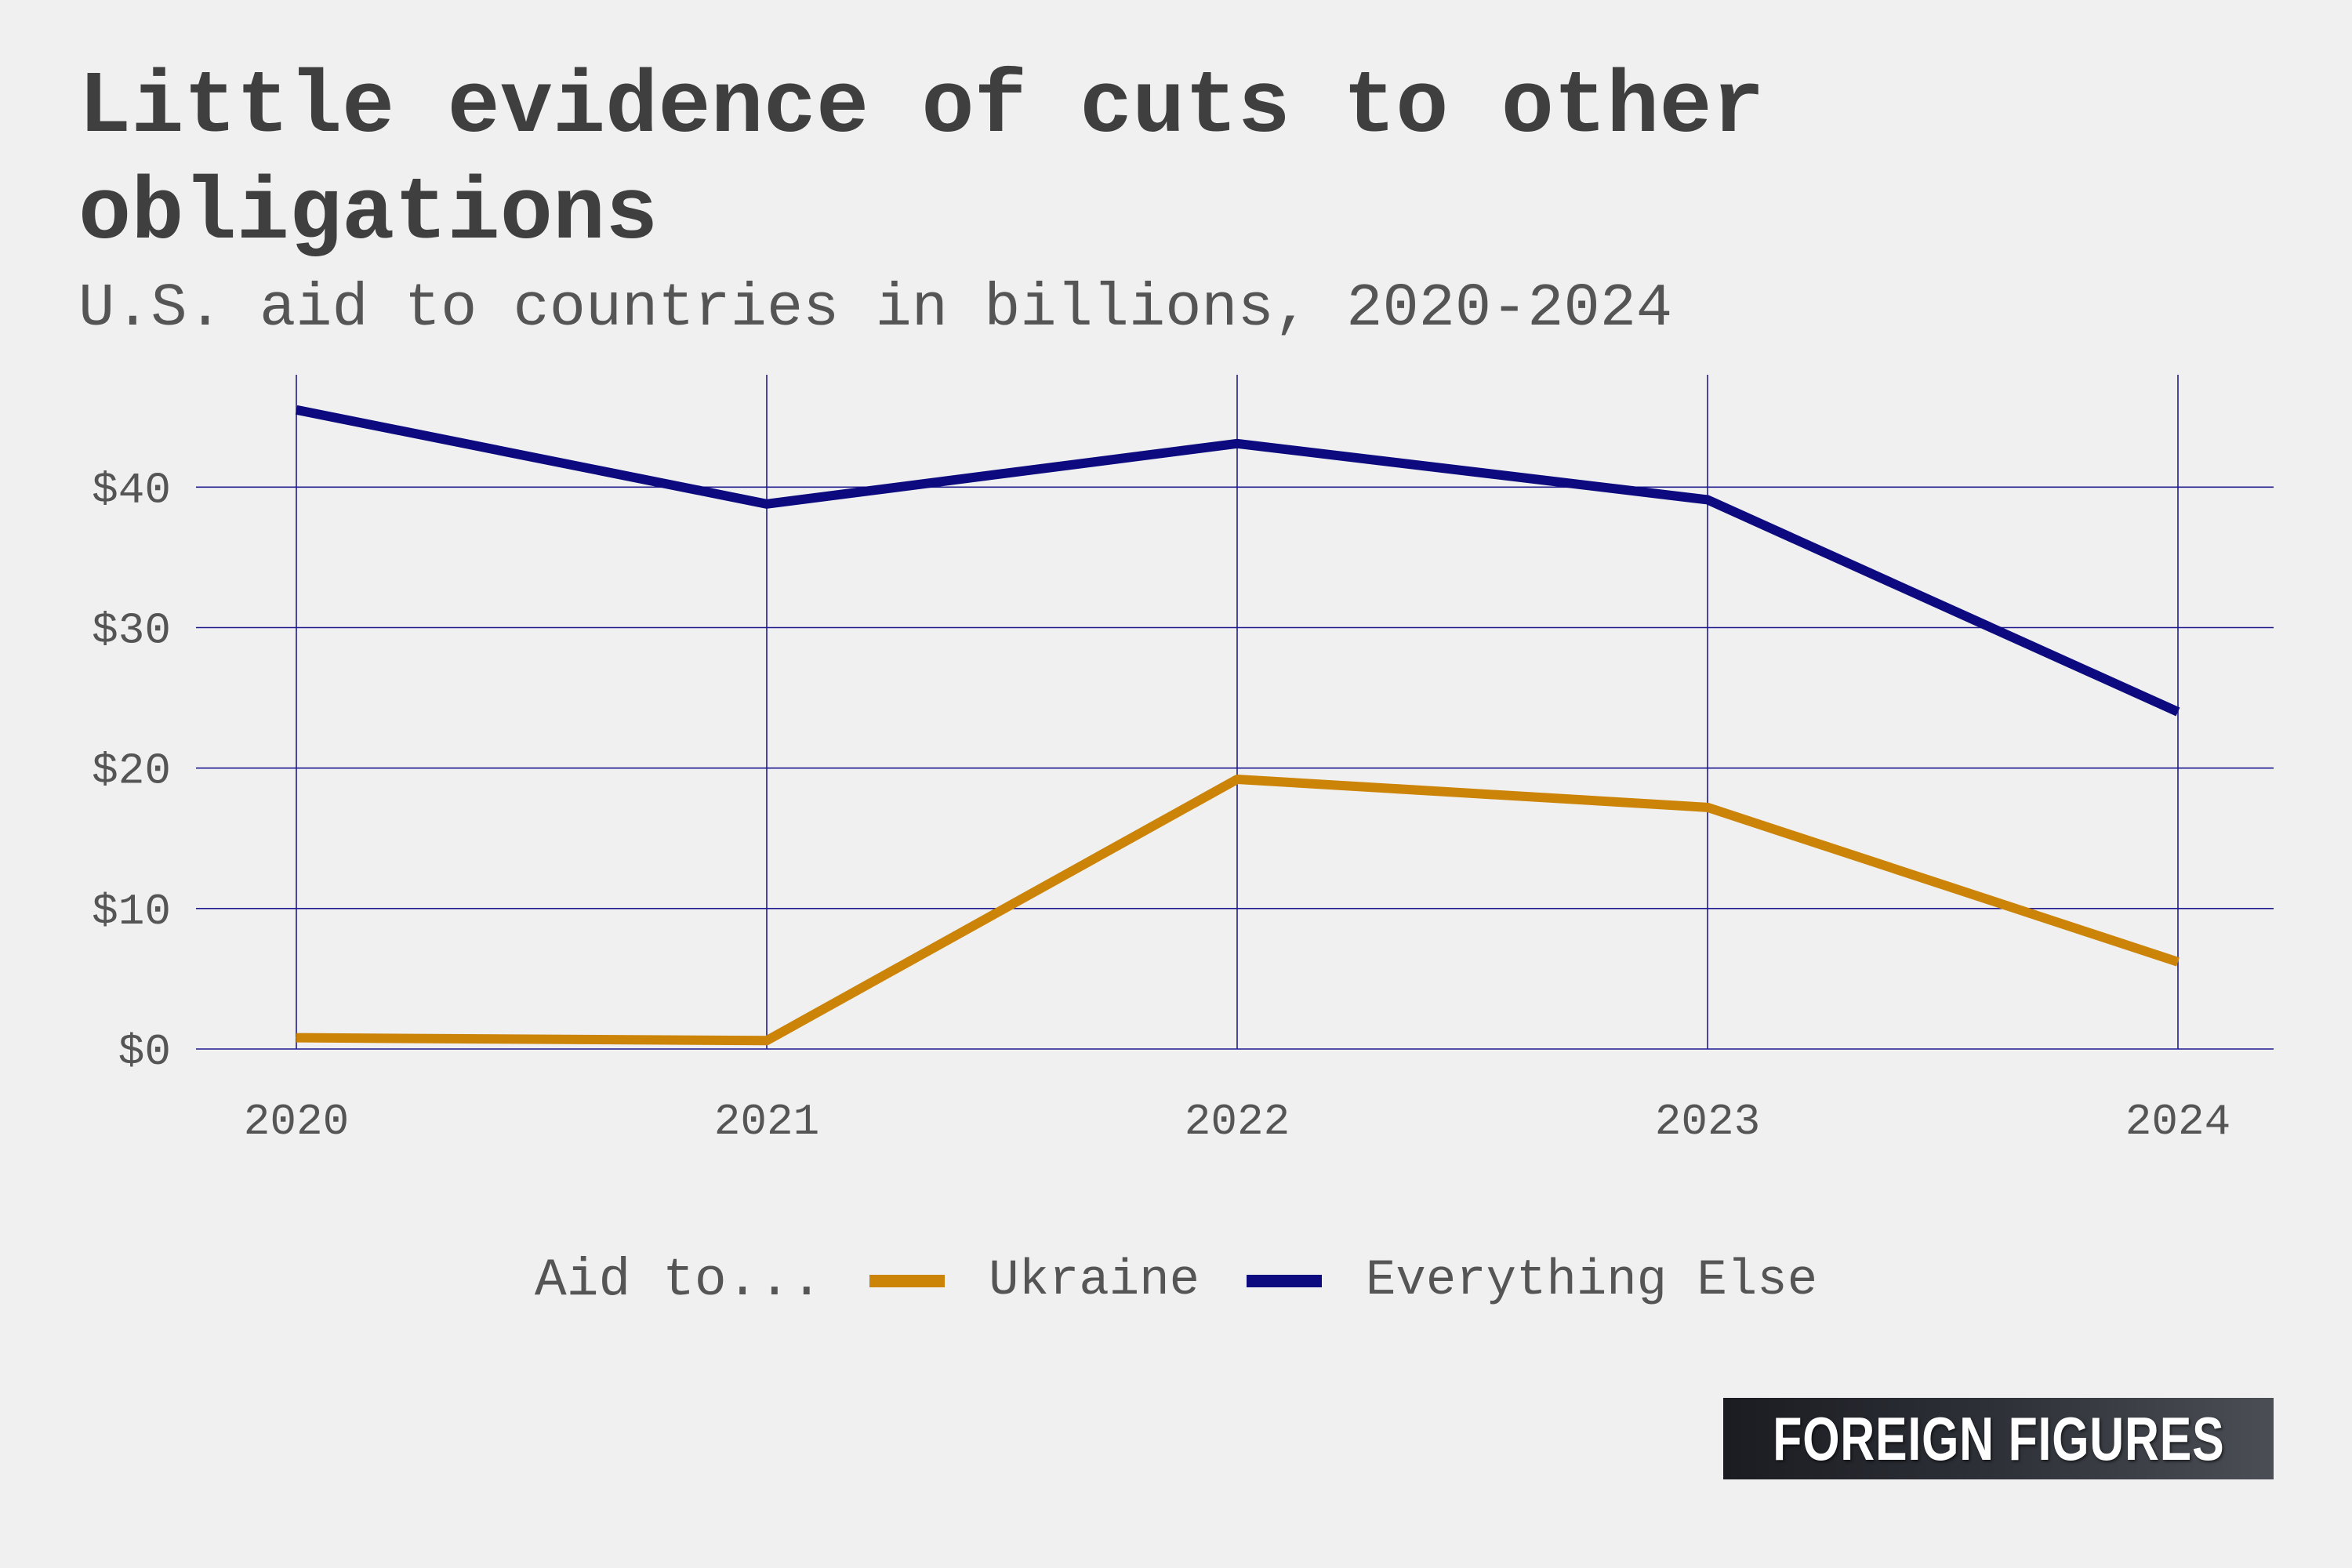  Describe the element at coordinates (1592, 1280) in the screenshot. I see `legend-label-everything-else: Everything Else` at that location.